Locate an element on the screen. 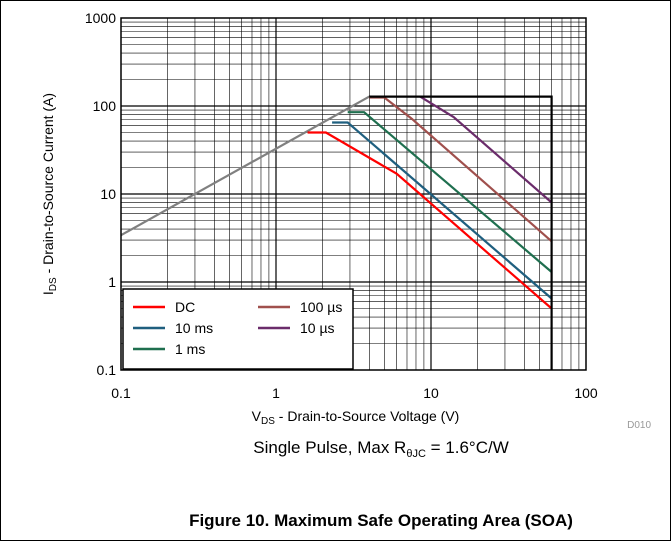 The image size is (671, 542). y-tick-label: 100 is located at coordinates (105, 106).